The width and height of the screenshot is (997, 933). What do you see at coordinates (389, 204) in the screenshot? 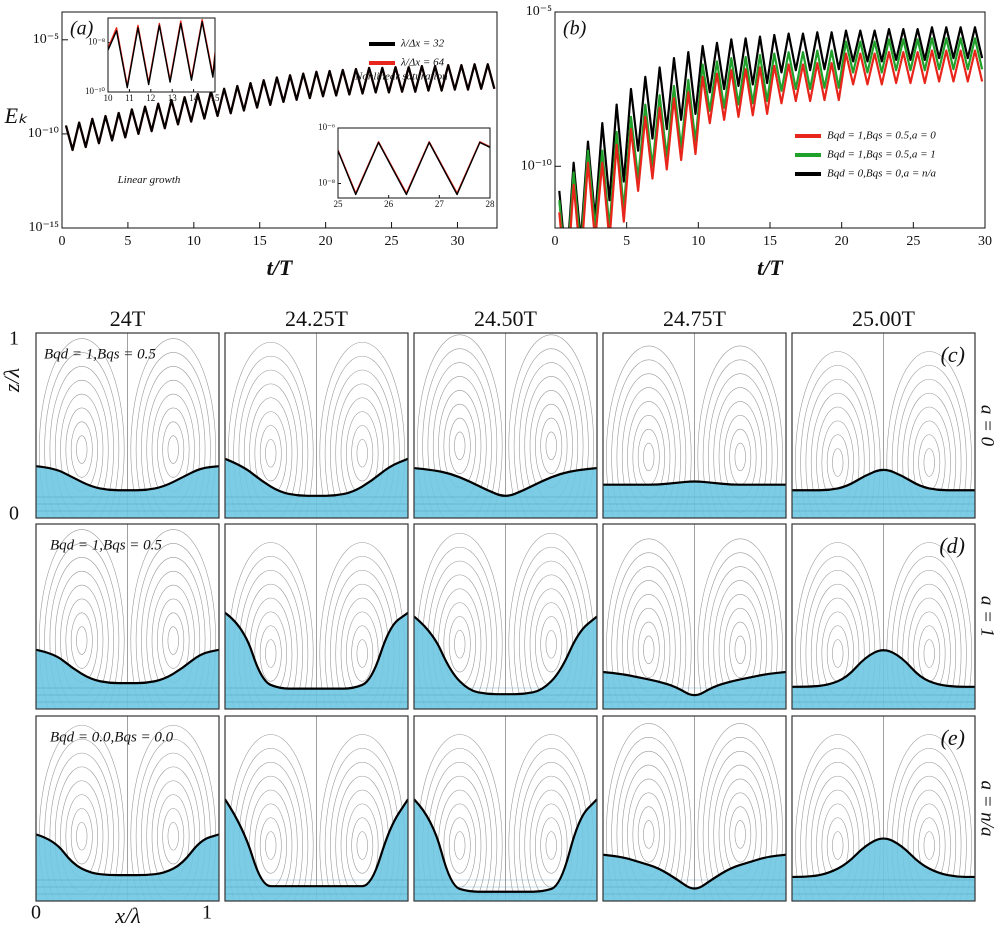
I see `x-tick-label: 26` at bounding box center [389, 204].